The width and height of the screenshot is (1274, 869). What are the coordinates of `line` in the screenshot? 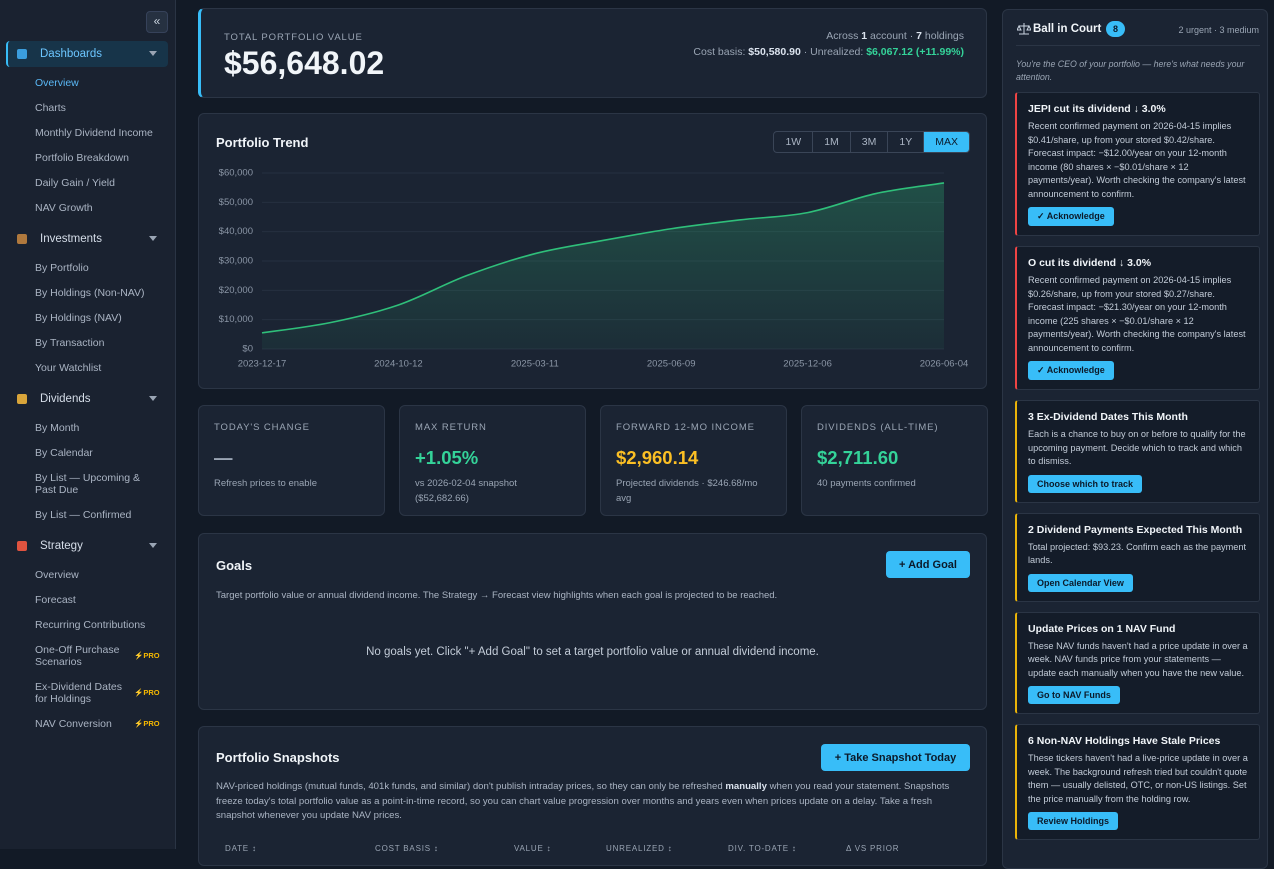 It's located at (603, 258).